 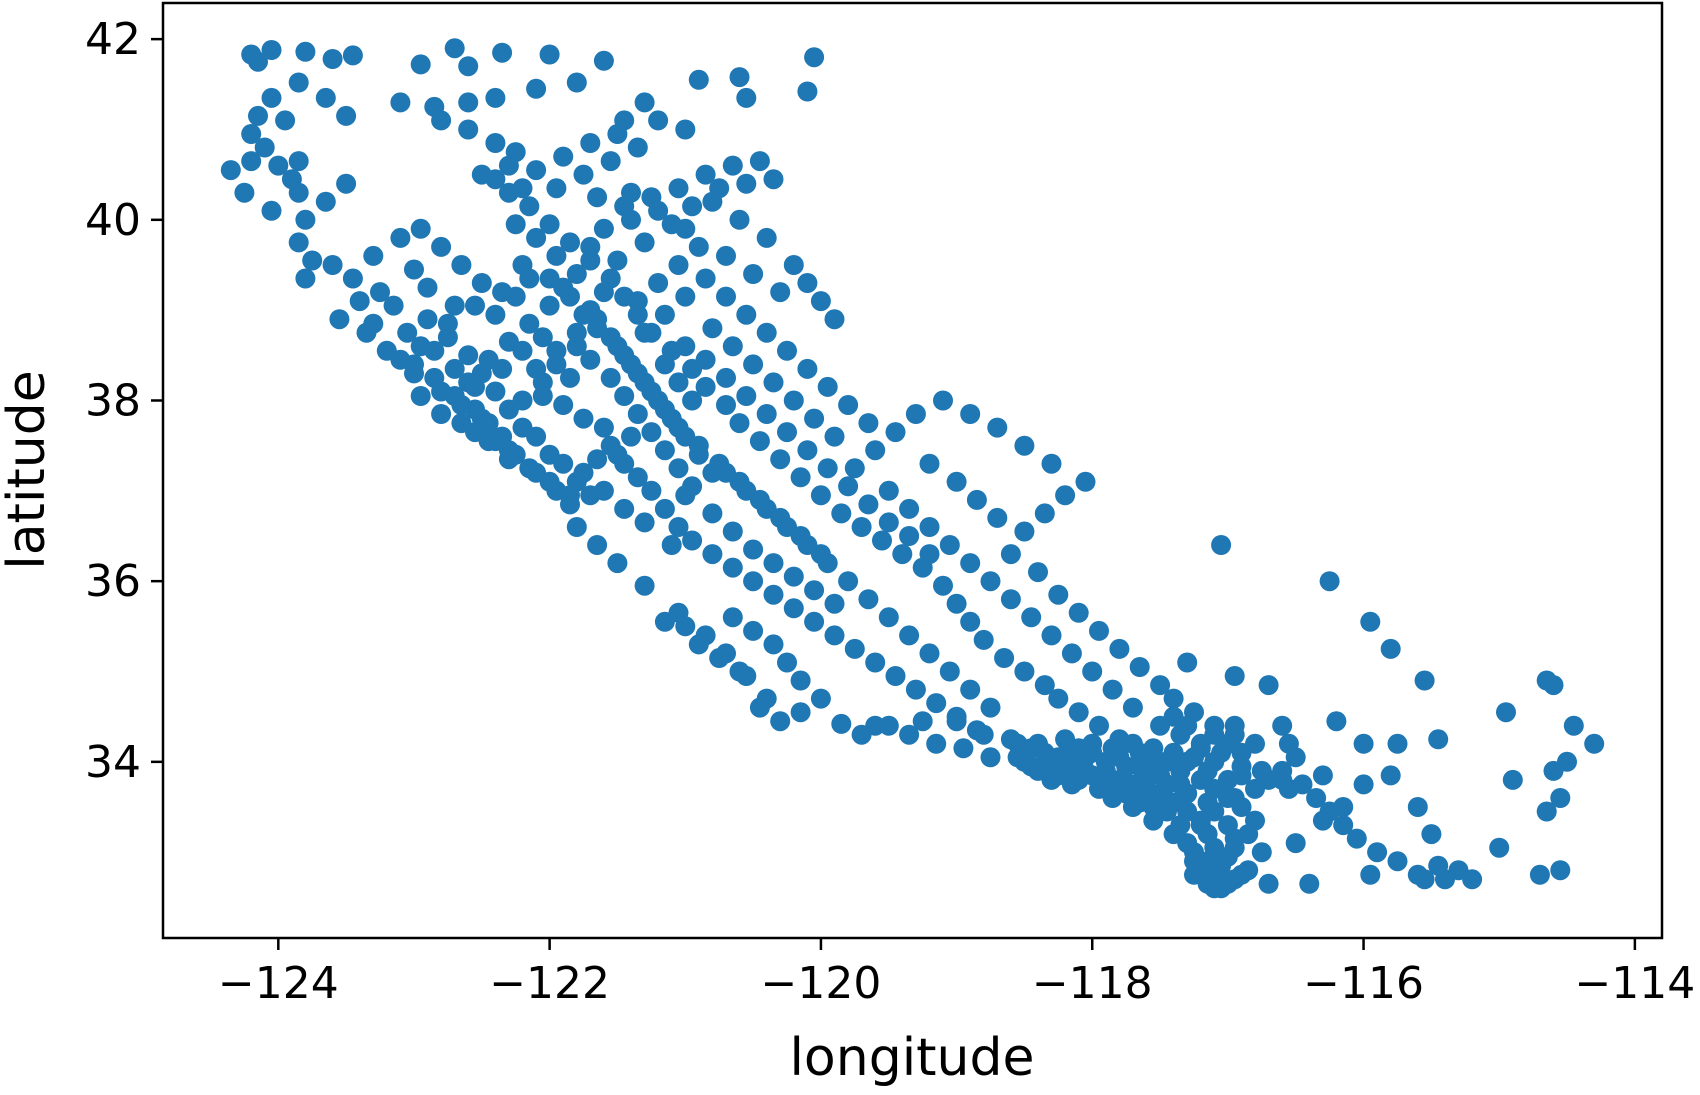 I want to click on y-tick-label: 40, so click(x=113, y=220).